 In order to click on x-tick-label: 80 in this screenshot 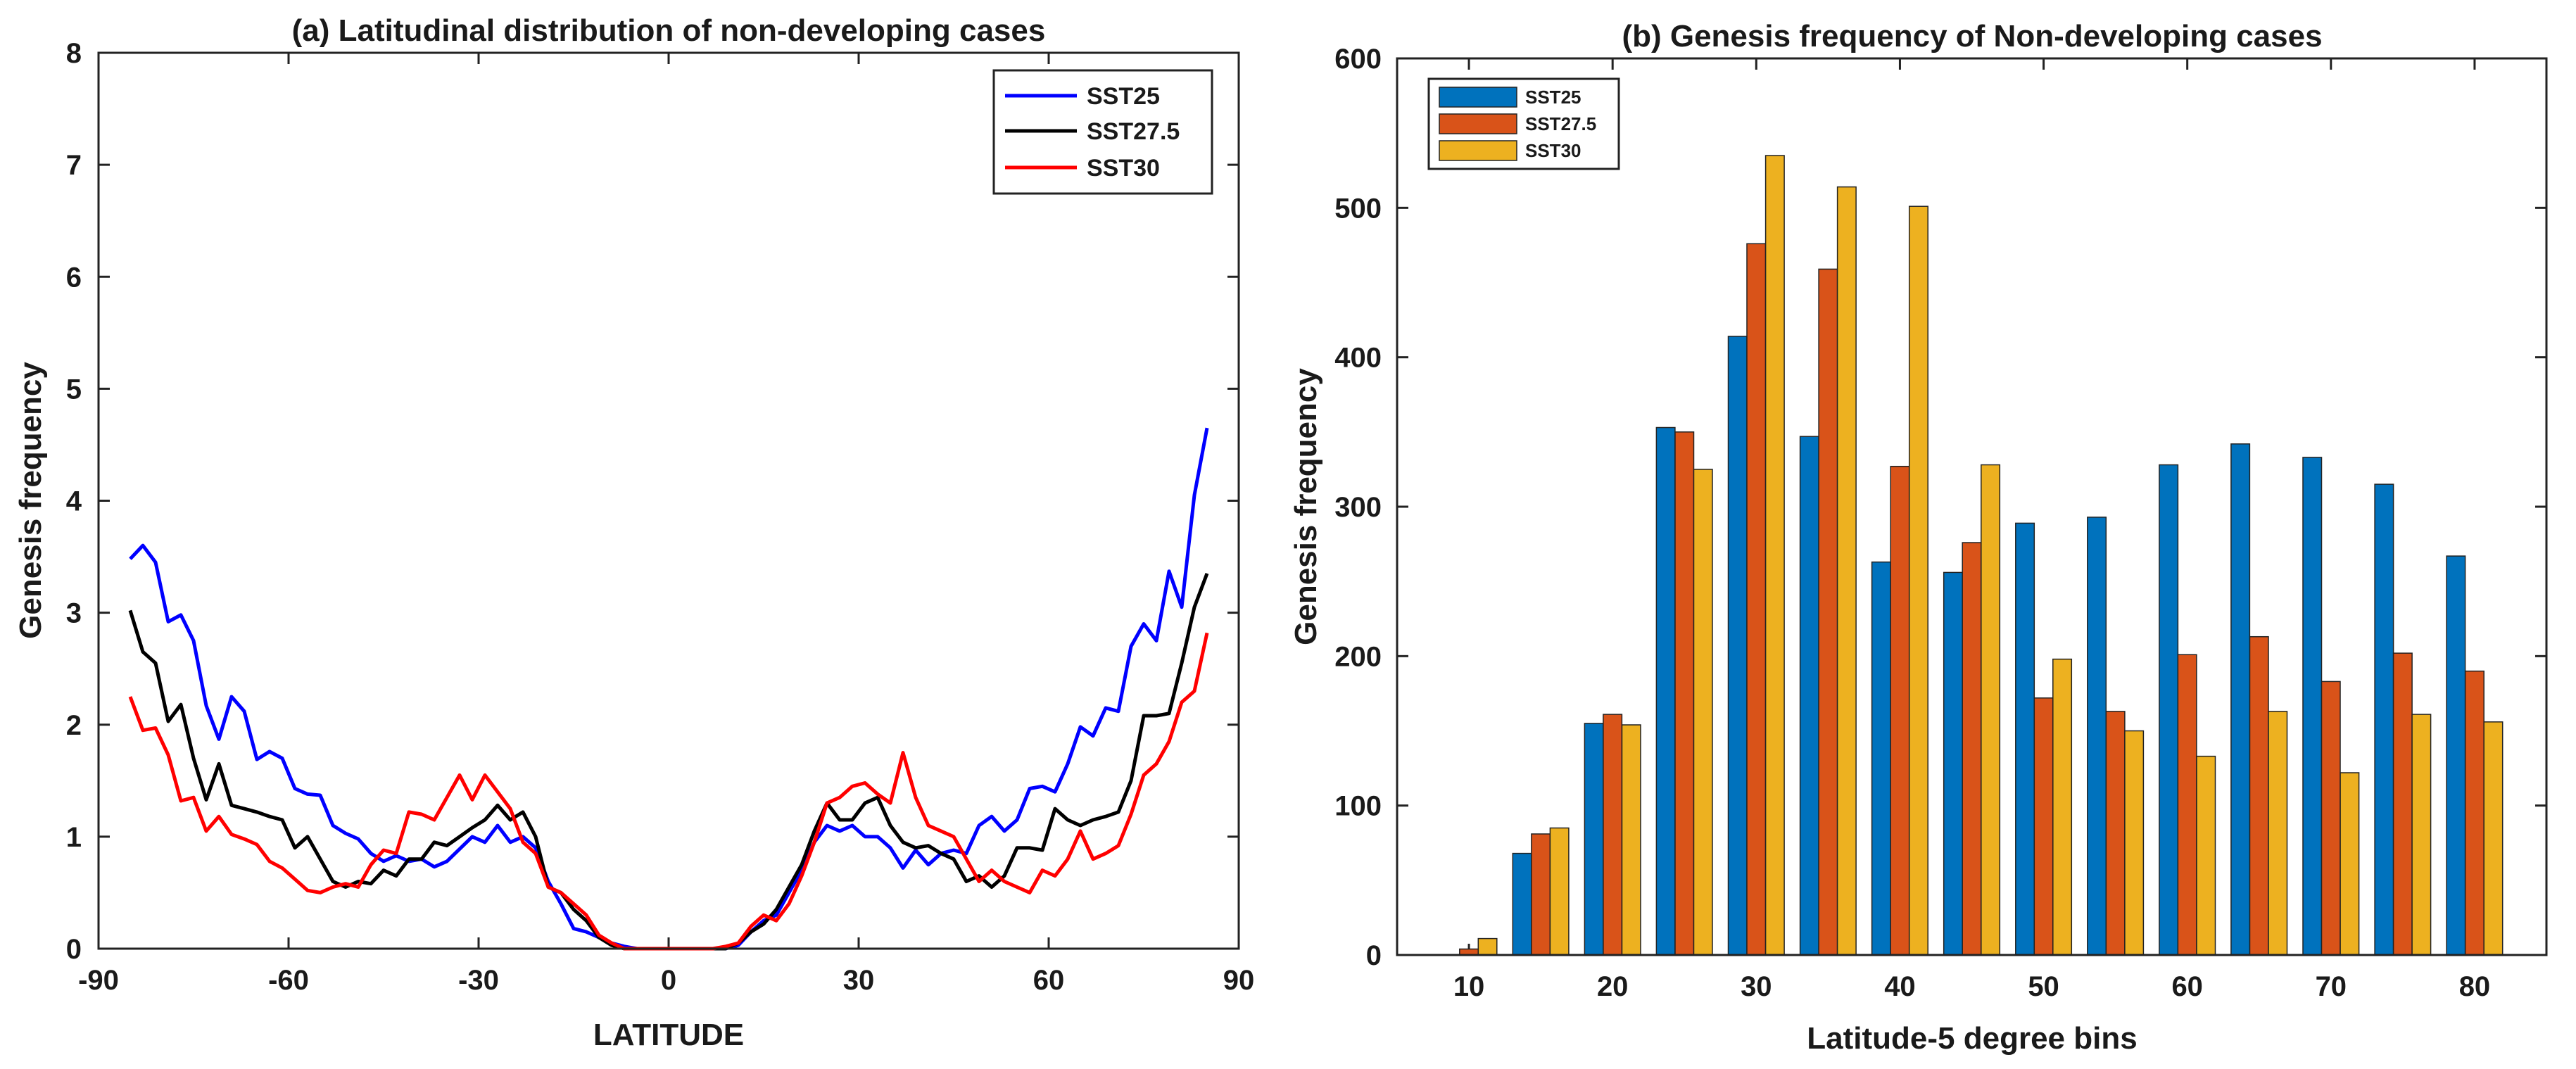, I will do `click(2475, 986)`.